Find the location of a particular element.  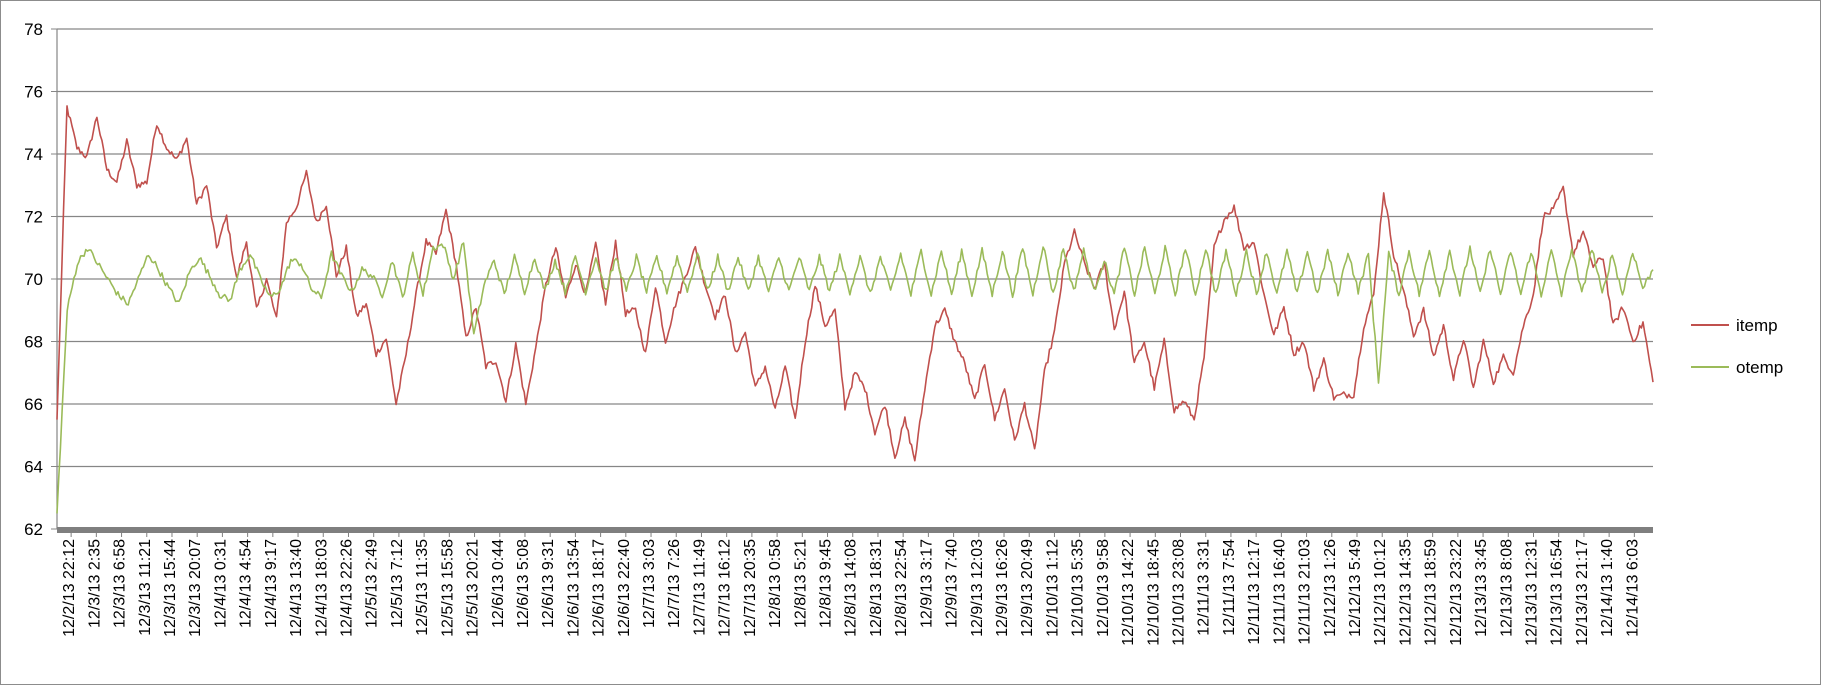

x-tick-label: 12/3/13 6:58 is located at coordinates (120, 583).